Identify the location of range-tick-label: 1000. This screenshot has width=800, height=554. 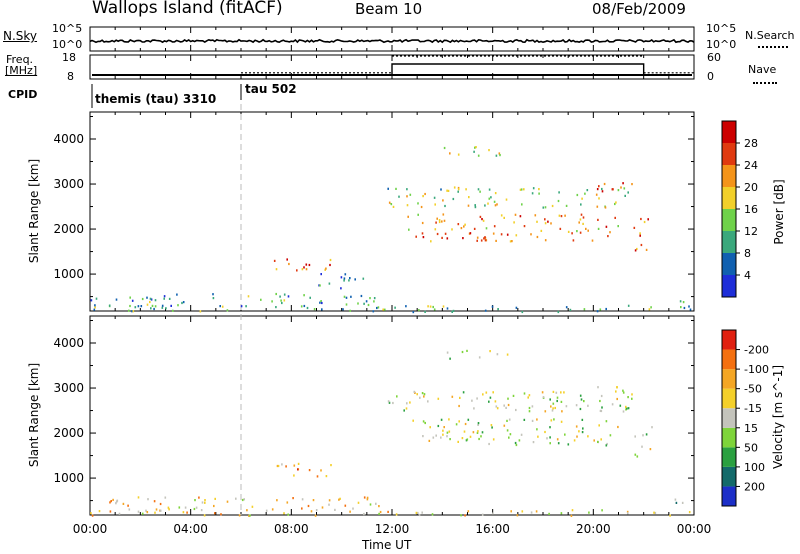
(68, 478).